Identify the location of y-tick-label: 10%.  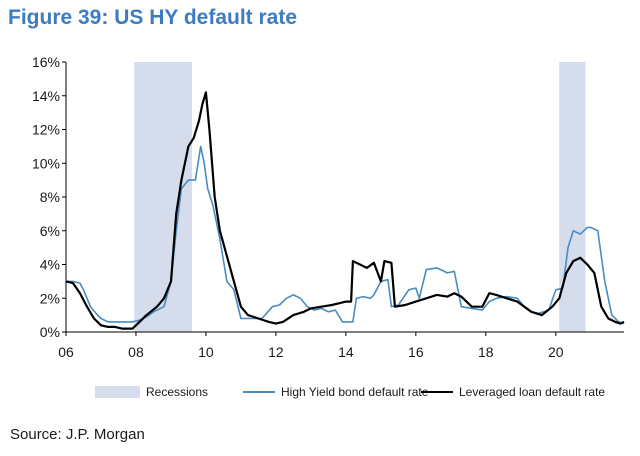
(46, 163).